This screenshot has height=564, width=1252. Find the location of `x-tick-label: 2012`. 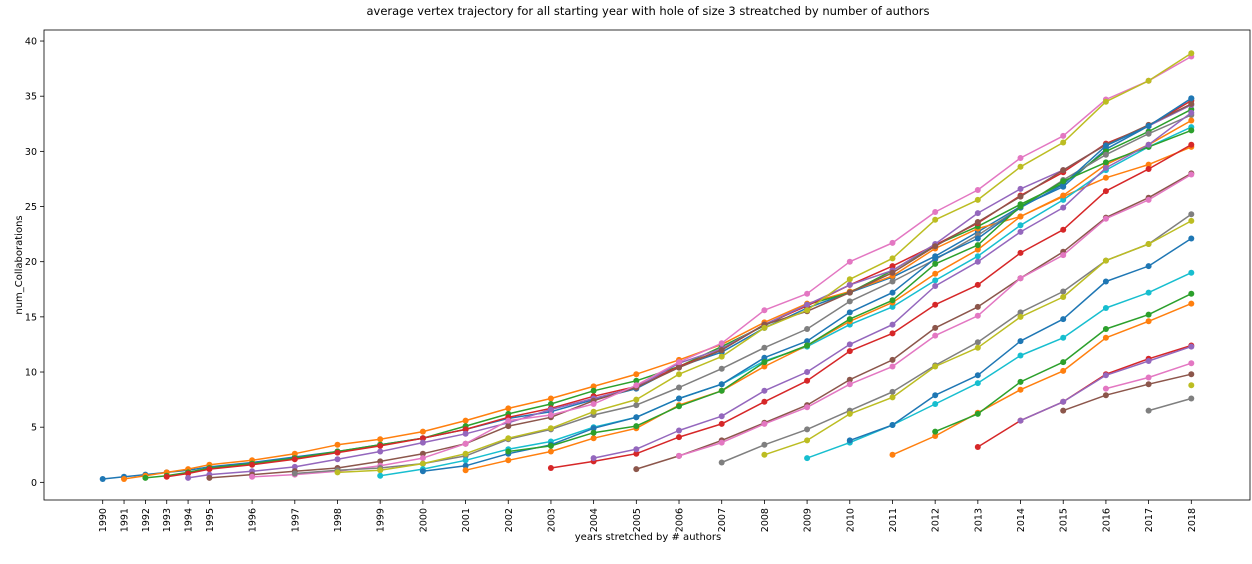

x-tick-label: 2012 is located at coordinates (936, 520).